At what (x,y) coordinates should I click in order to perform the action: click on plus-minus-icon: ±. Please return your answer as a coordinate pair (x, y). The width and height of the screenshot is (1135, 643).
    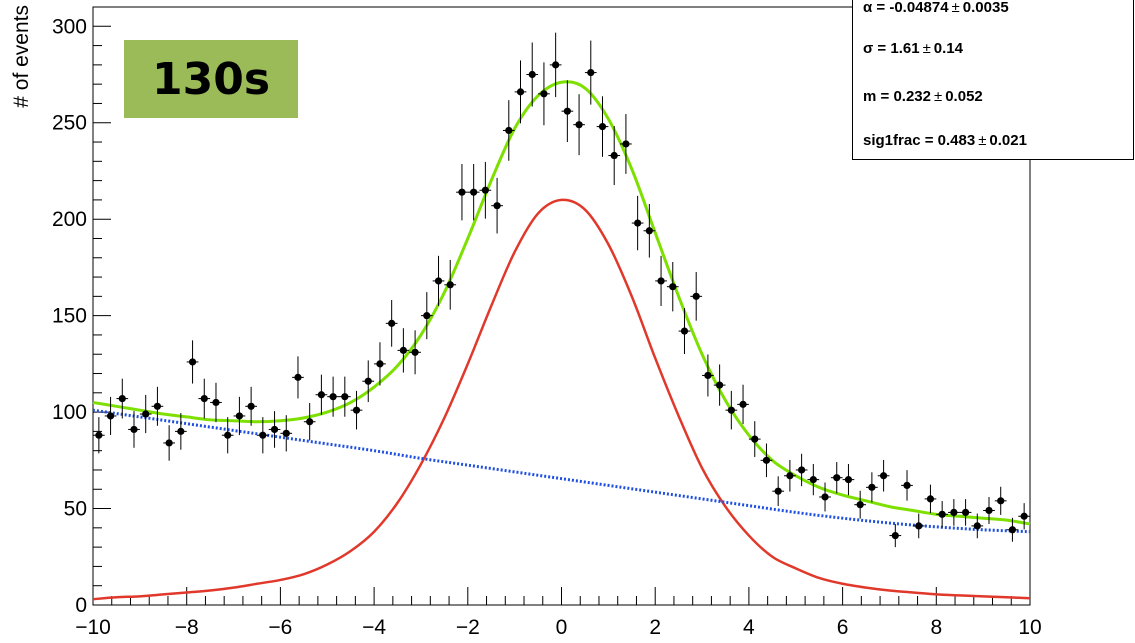
    Looking at the image, I should click on (982, 140).